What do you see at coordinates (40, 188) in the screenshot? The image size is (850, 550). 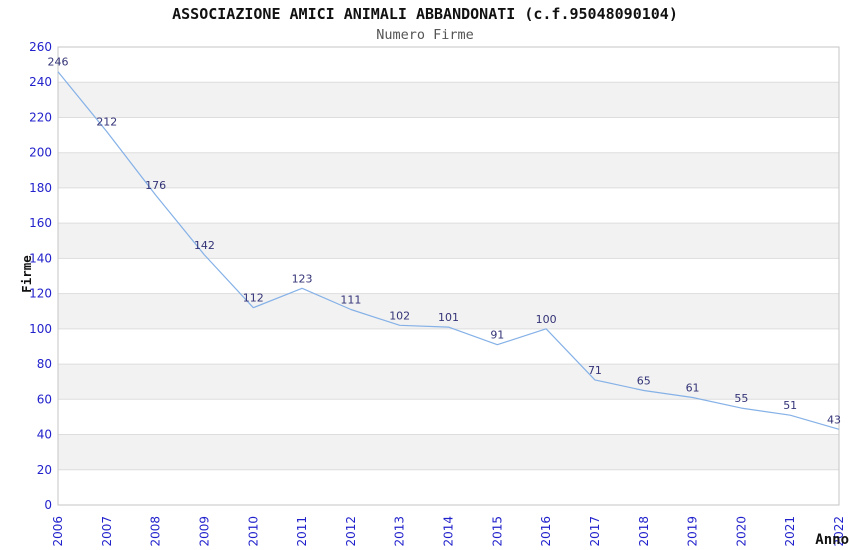 I see `y-tick-label: 180` at bounding box center [40, 188].